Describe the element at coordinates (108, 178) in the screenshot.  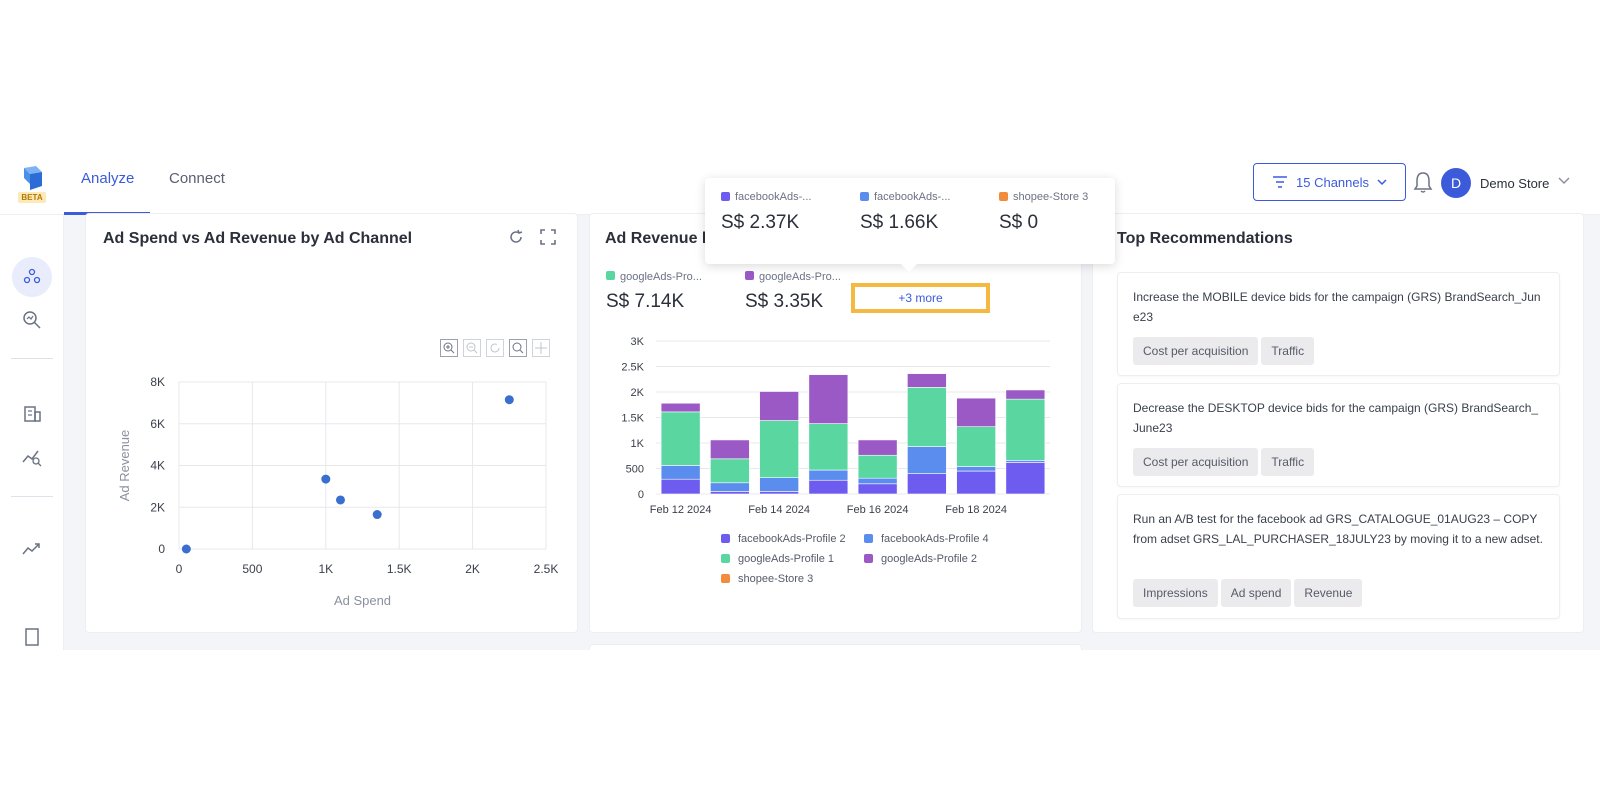
I see `tab-analyze: Analyze` at that location.